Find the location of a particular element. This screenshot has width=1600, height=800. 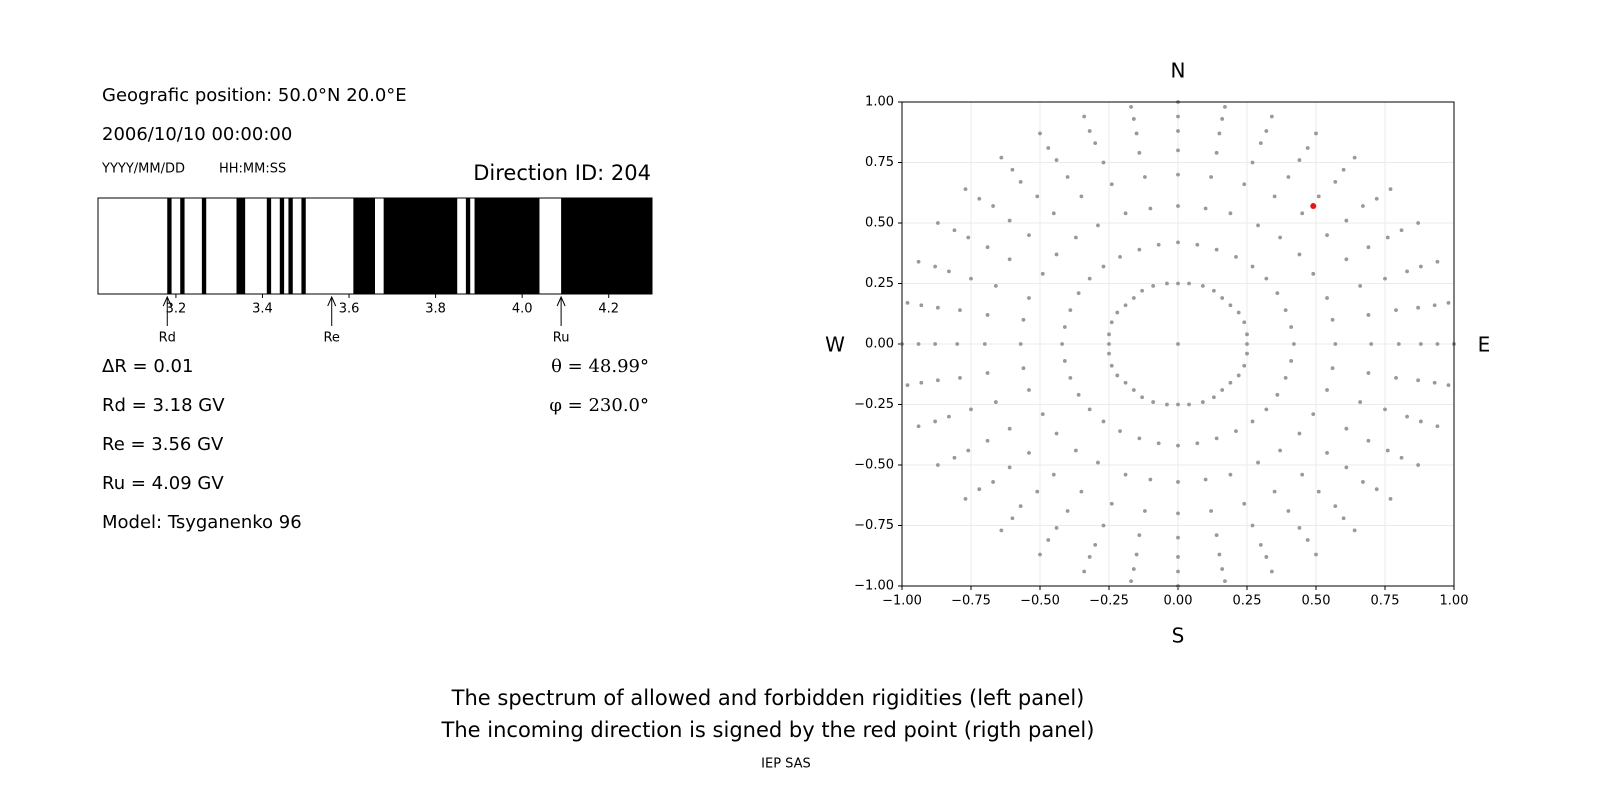

ru: Ru = 4.09 GV is located at coordinates (163, 483).